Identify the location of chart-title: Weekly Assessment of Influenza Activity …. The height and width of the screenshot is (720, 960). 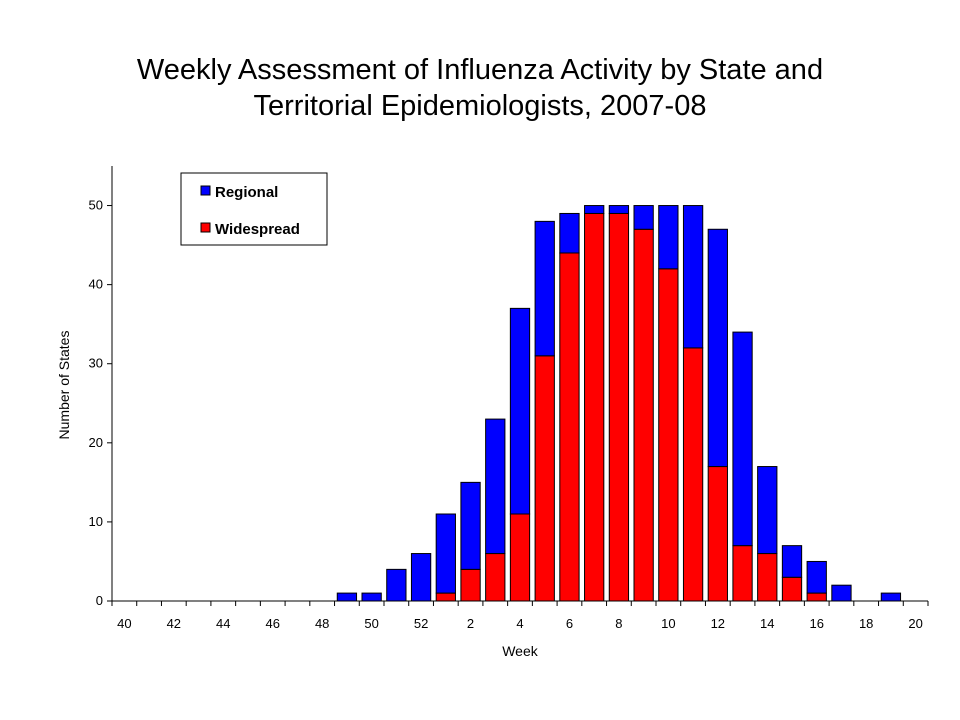
(480, 88).